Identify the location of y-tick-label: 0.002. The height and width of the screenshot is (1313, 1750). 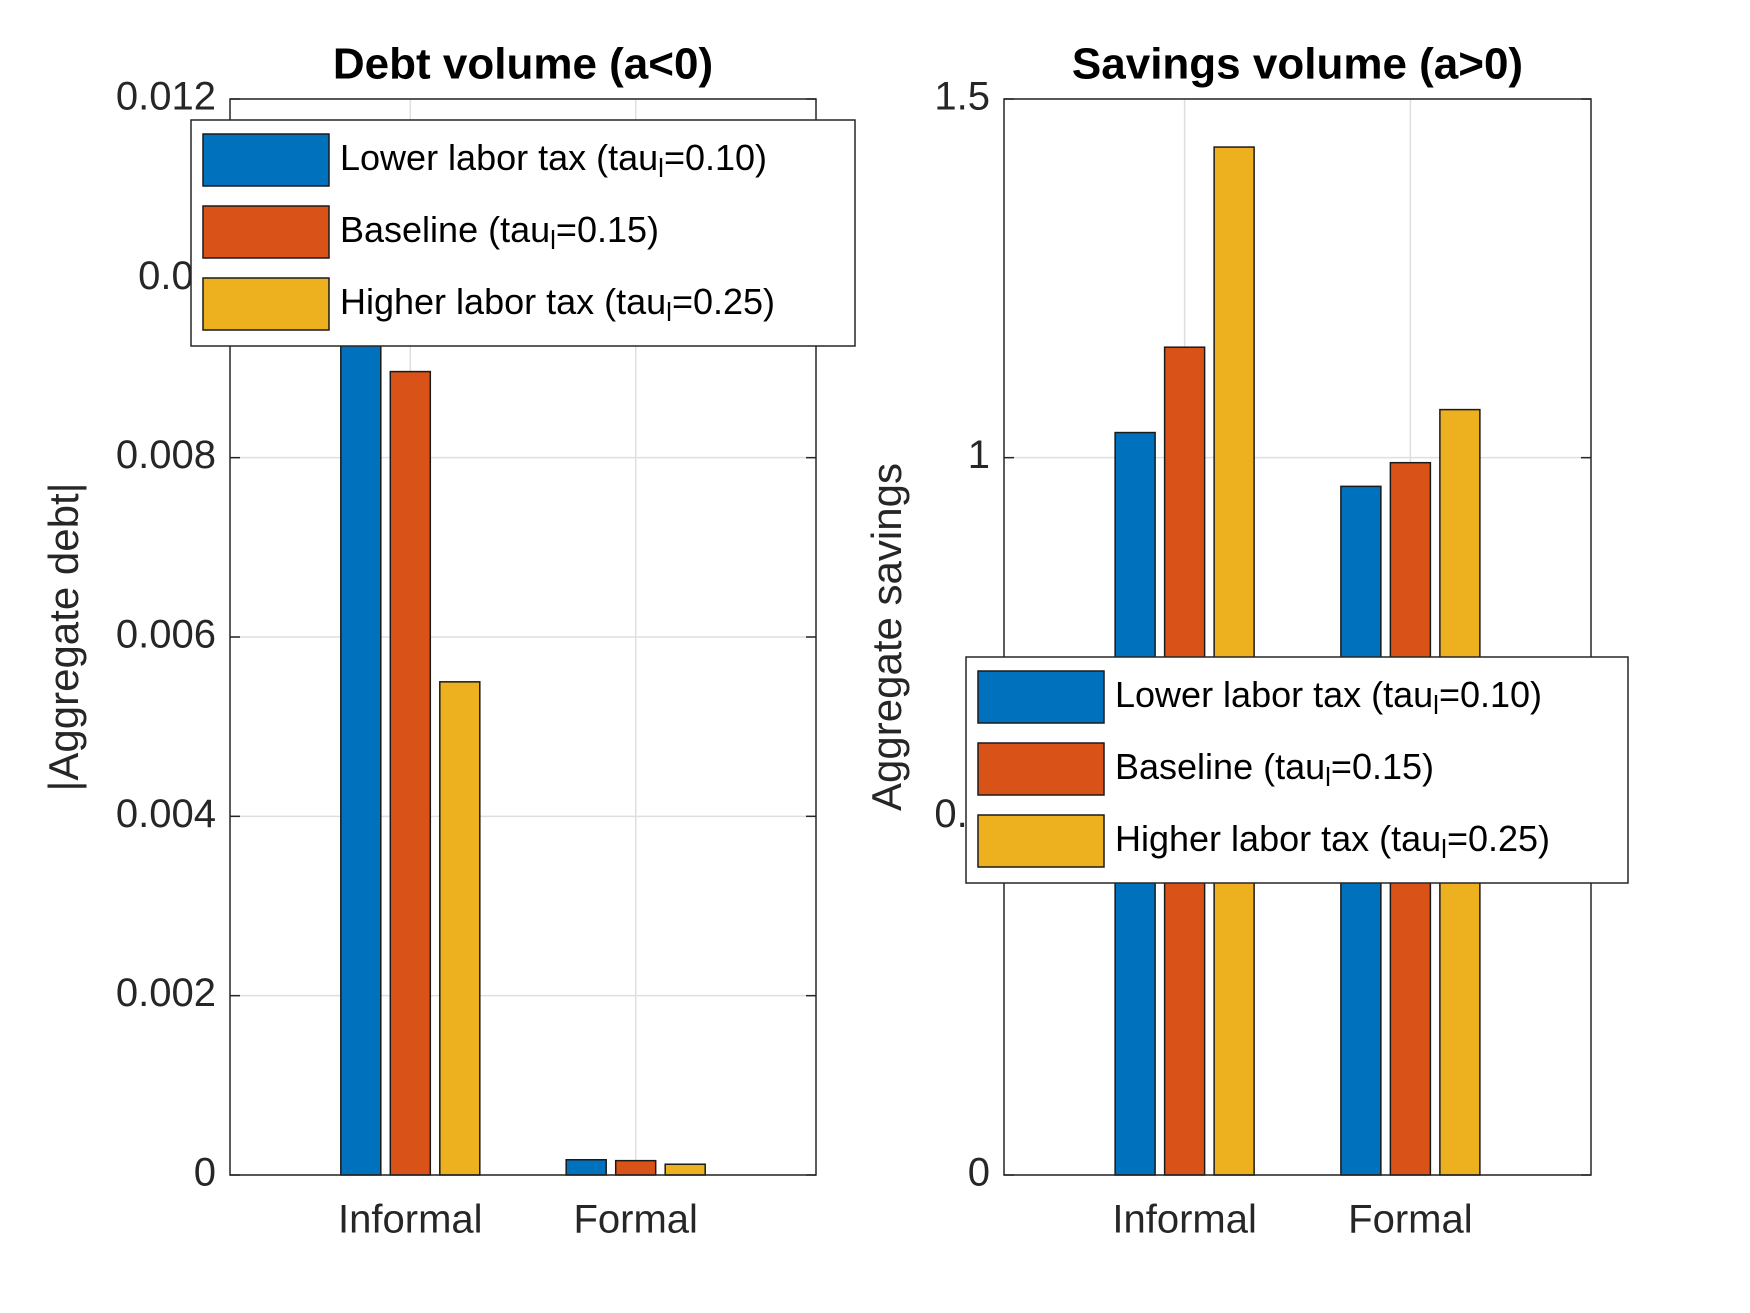
(166, 993).